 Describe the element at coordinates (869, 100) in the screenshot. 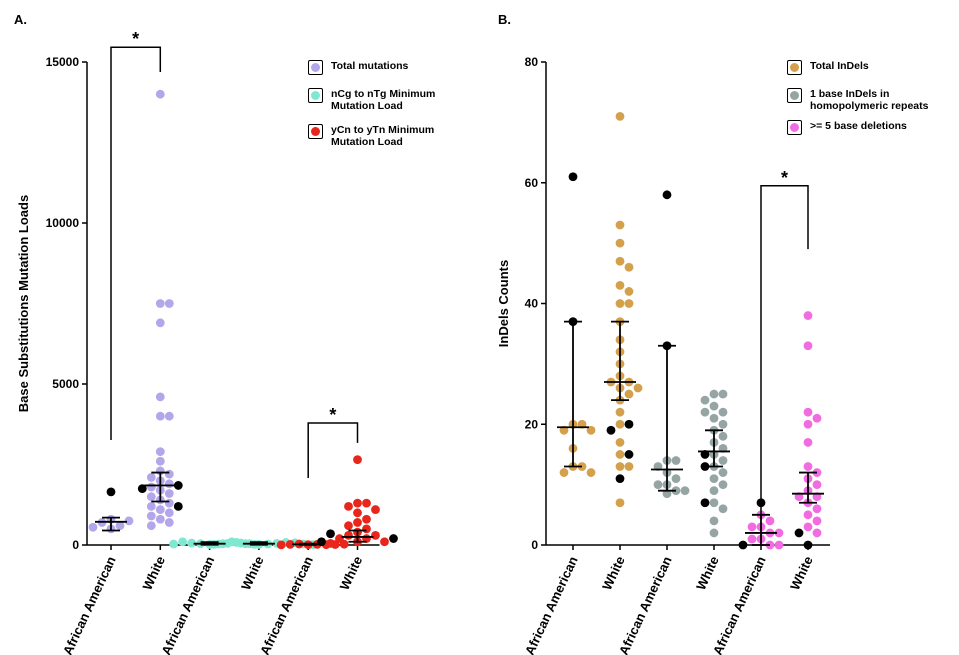

I see `legend-label: 1 base InDels in homopolymeric repeats` at that location.